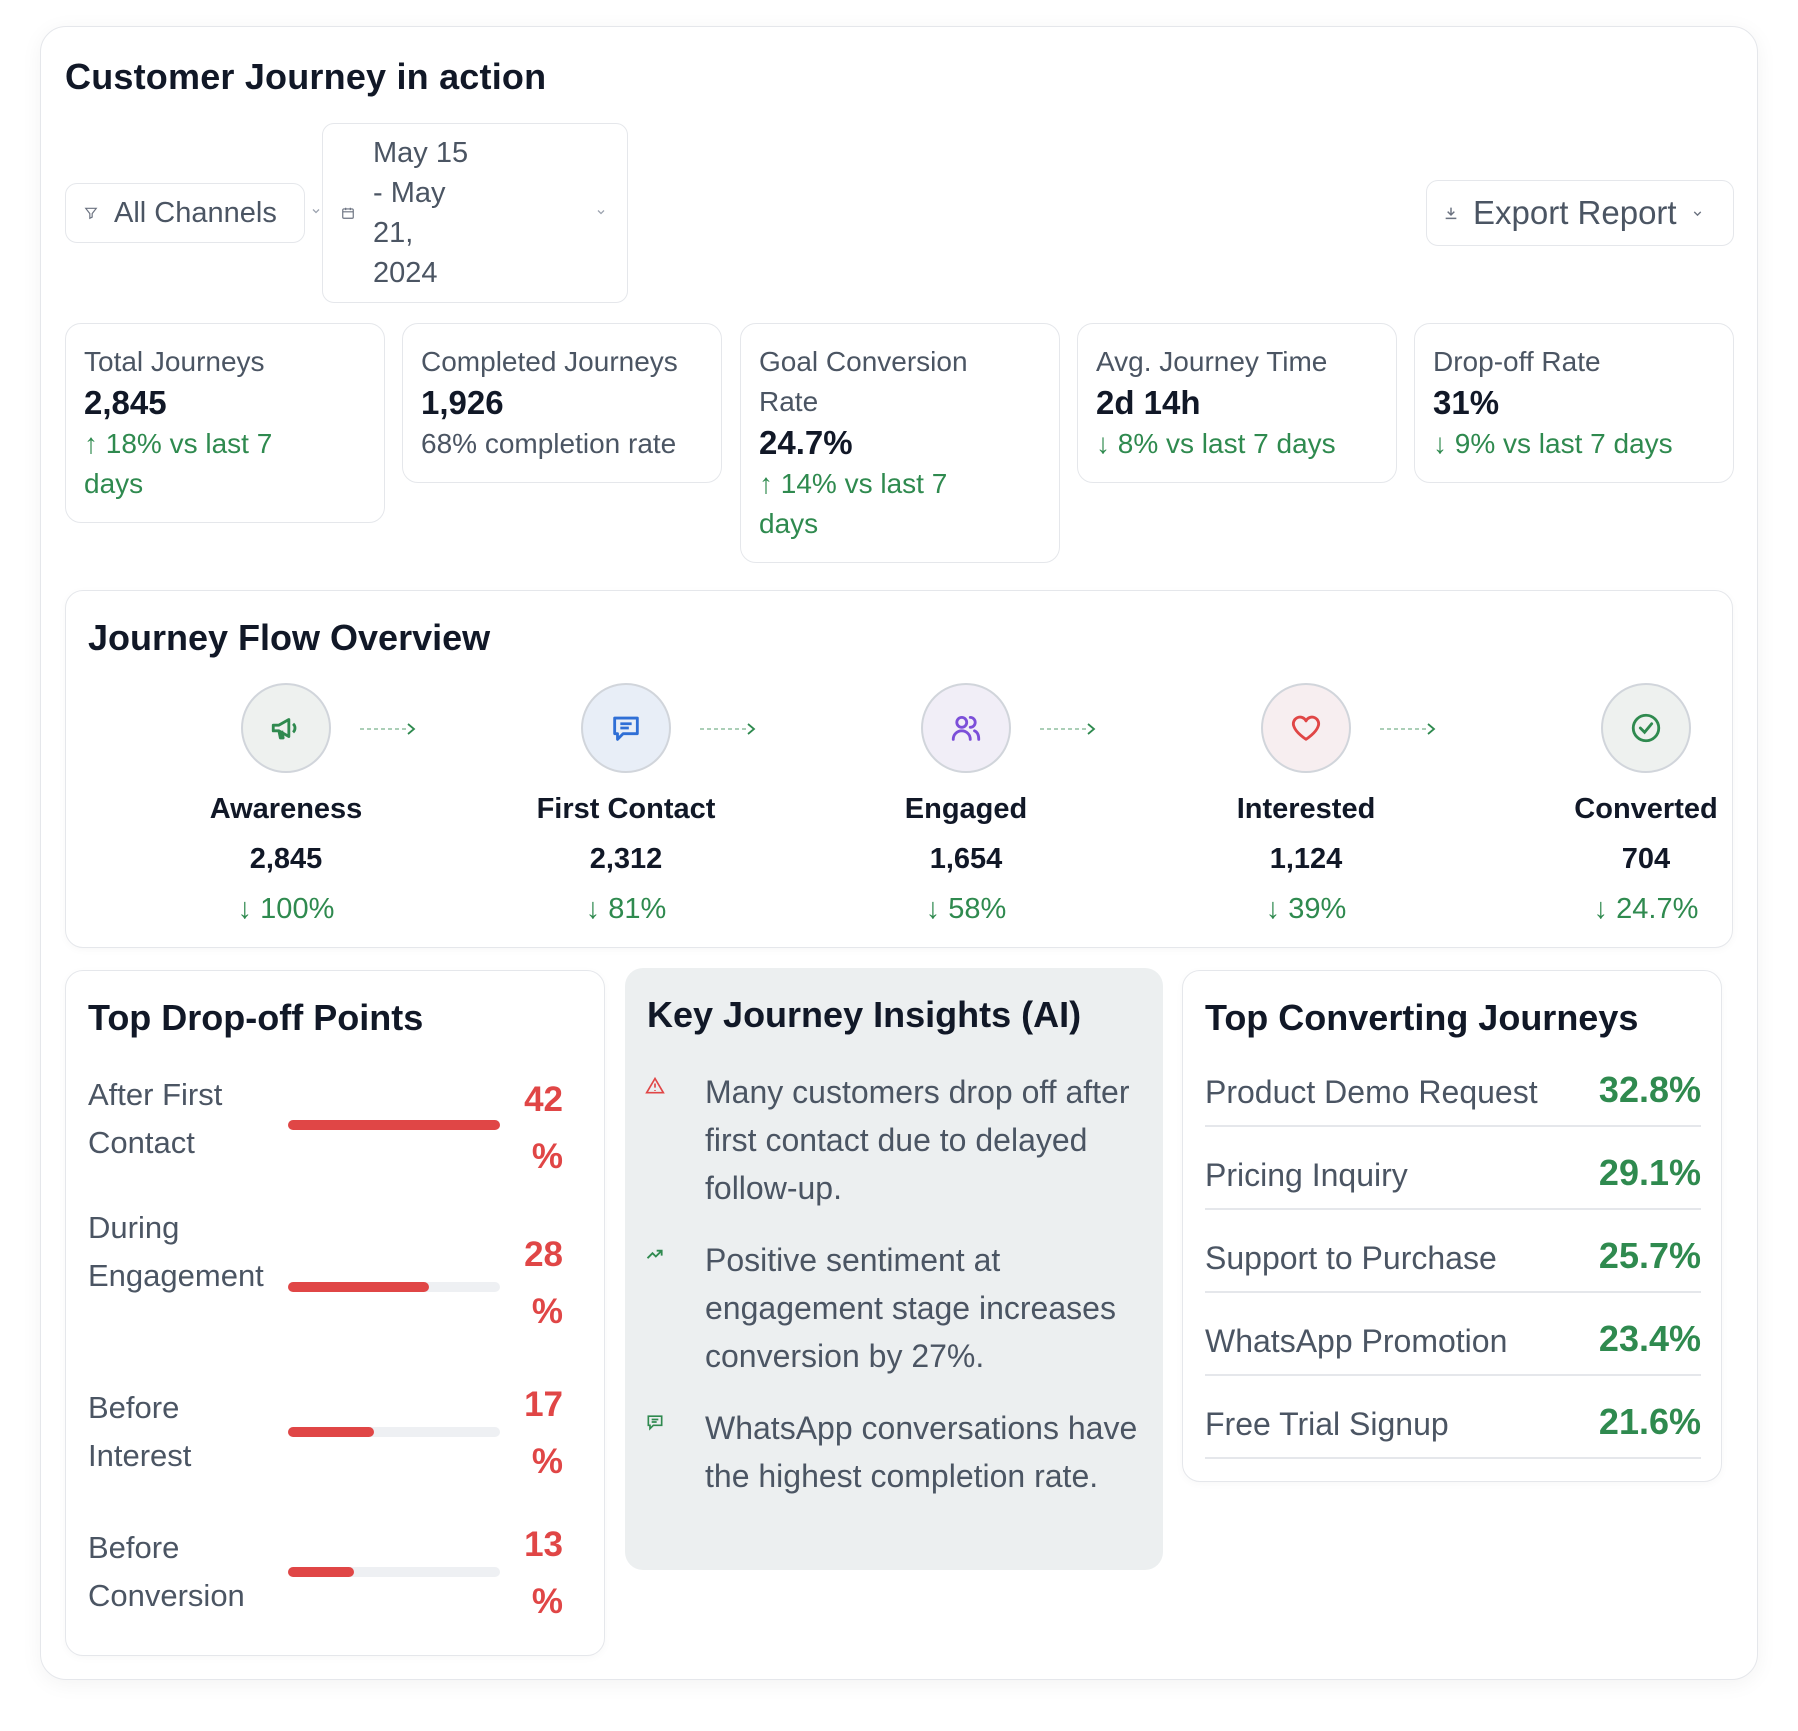  What do you see at coordinates (543, 1404) in the screenshot?
I see `dropoff-percent-number: 17` at bounding box center [543, 1404].